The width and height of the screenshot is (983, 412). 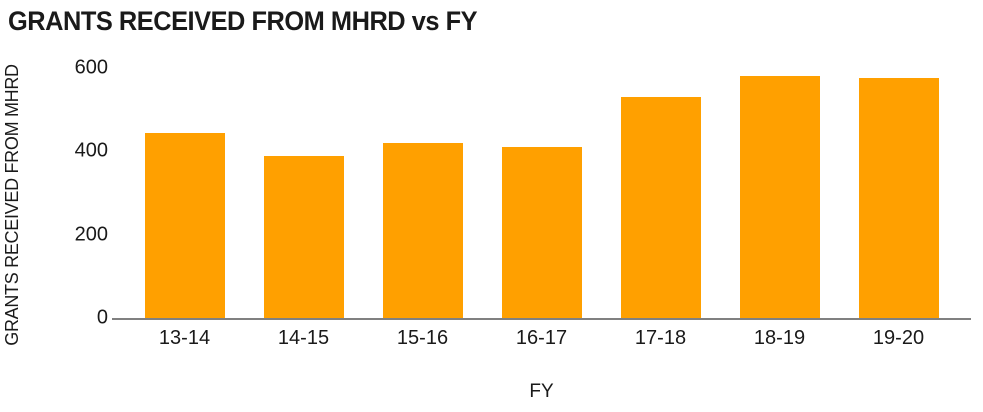 What do you see at coordinates (91, 150) in the screenshot?
I see `y-tick-label: 400` at bounding box center [91, 150].